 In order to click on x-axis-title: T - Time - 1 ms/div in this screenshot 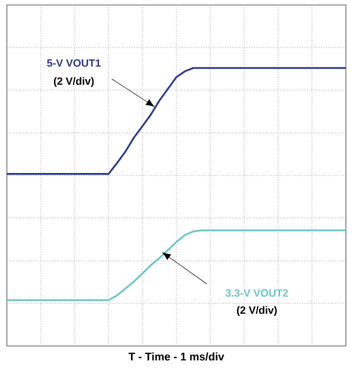, I will do `click(176, 356)`.